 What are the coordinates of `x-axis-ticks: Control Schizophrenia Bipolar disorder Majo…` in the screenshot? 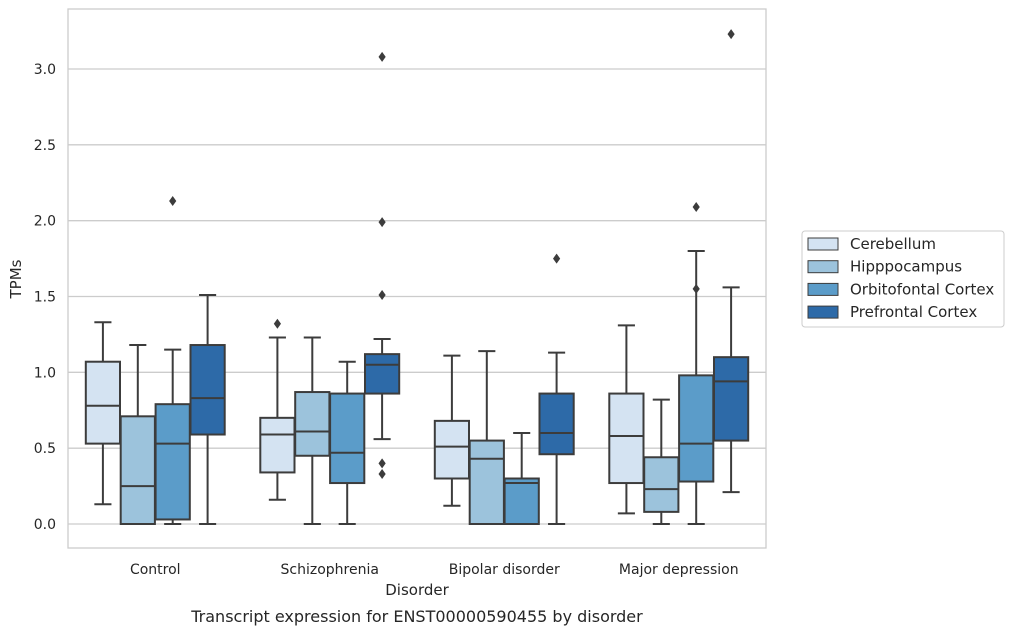 It's located at (434, 570).